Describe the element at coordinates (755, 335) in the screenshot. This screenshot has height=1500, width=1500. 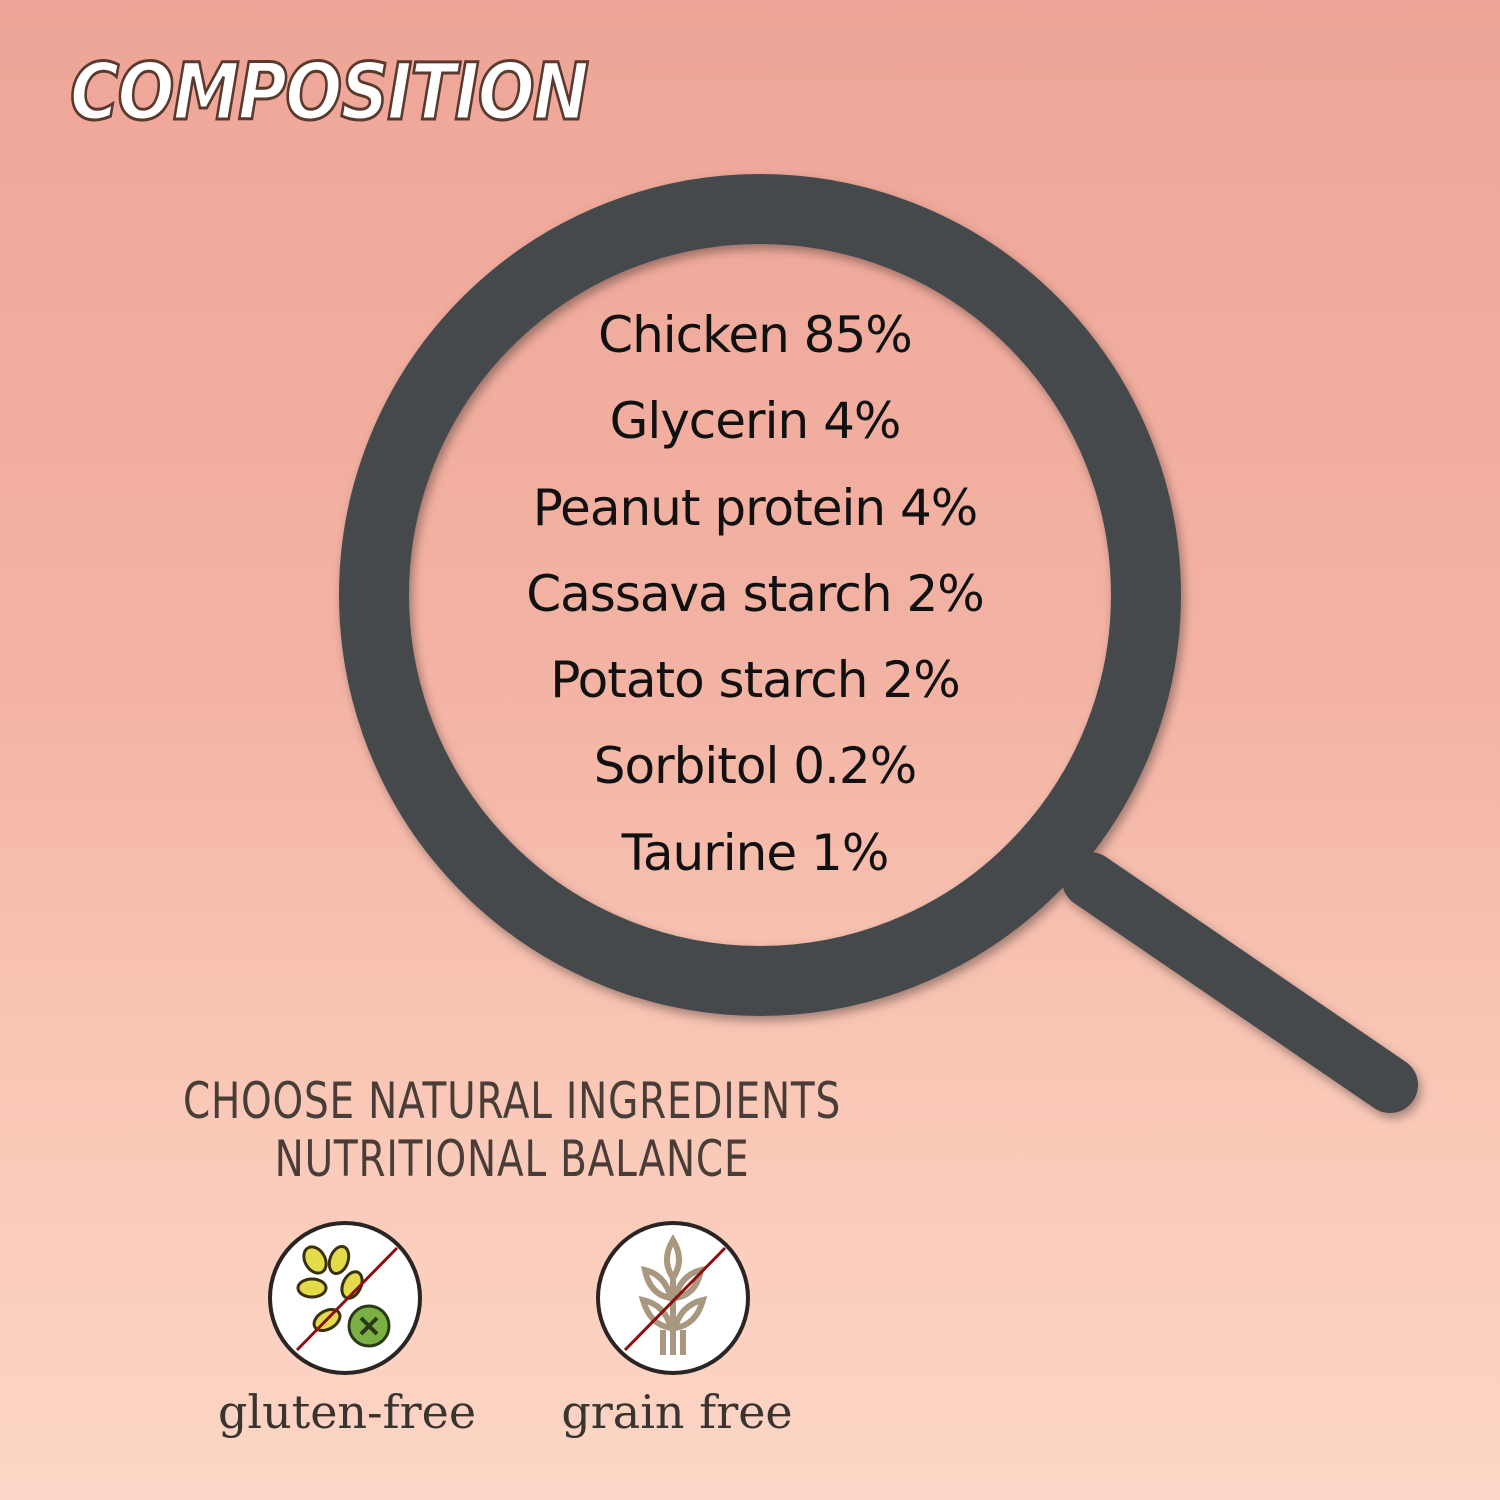
I see `ingredient-item: Chicken 85%` at that location.